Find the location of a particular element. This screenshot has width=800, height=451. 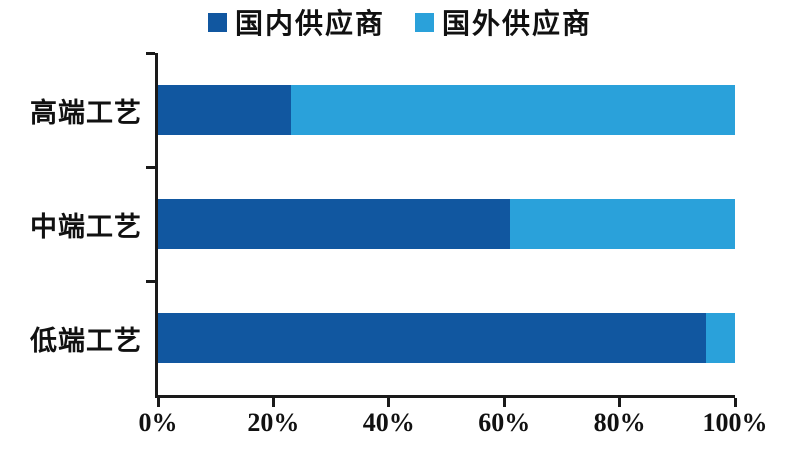

category-labels: 高端工艺中端工艺低端工艺 is located at coordinates (71, 224).